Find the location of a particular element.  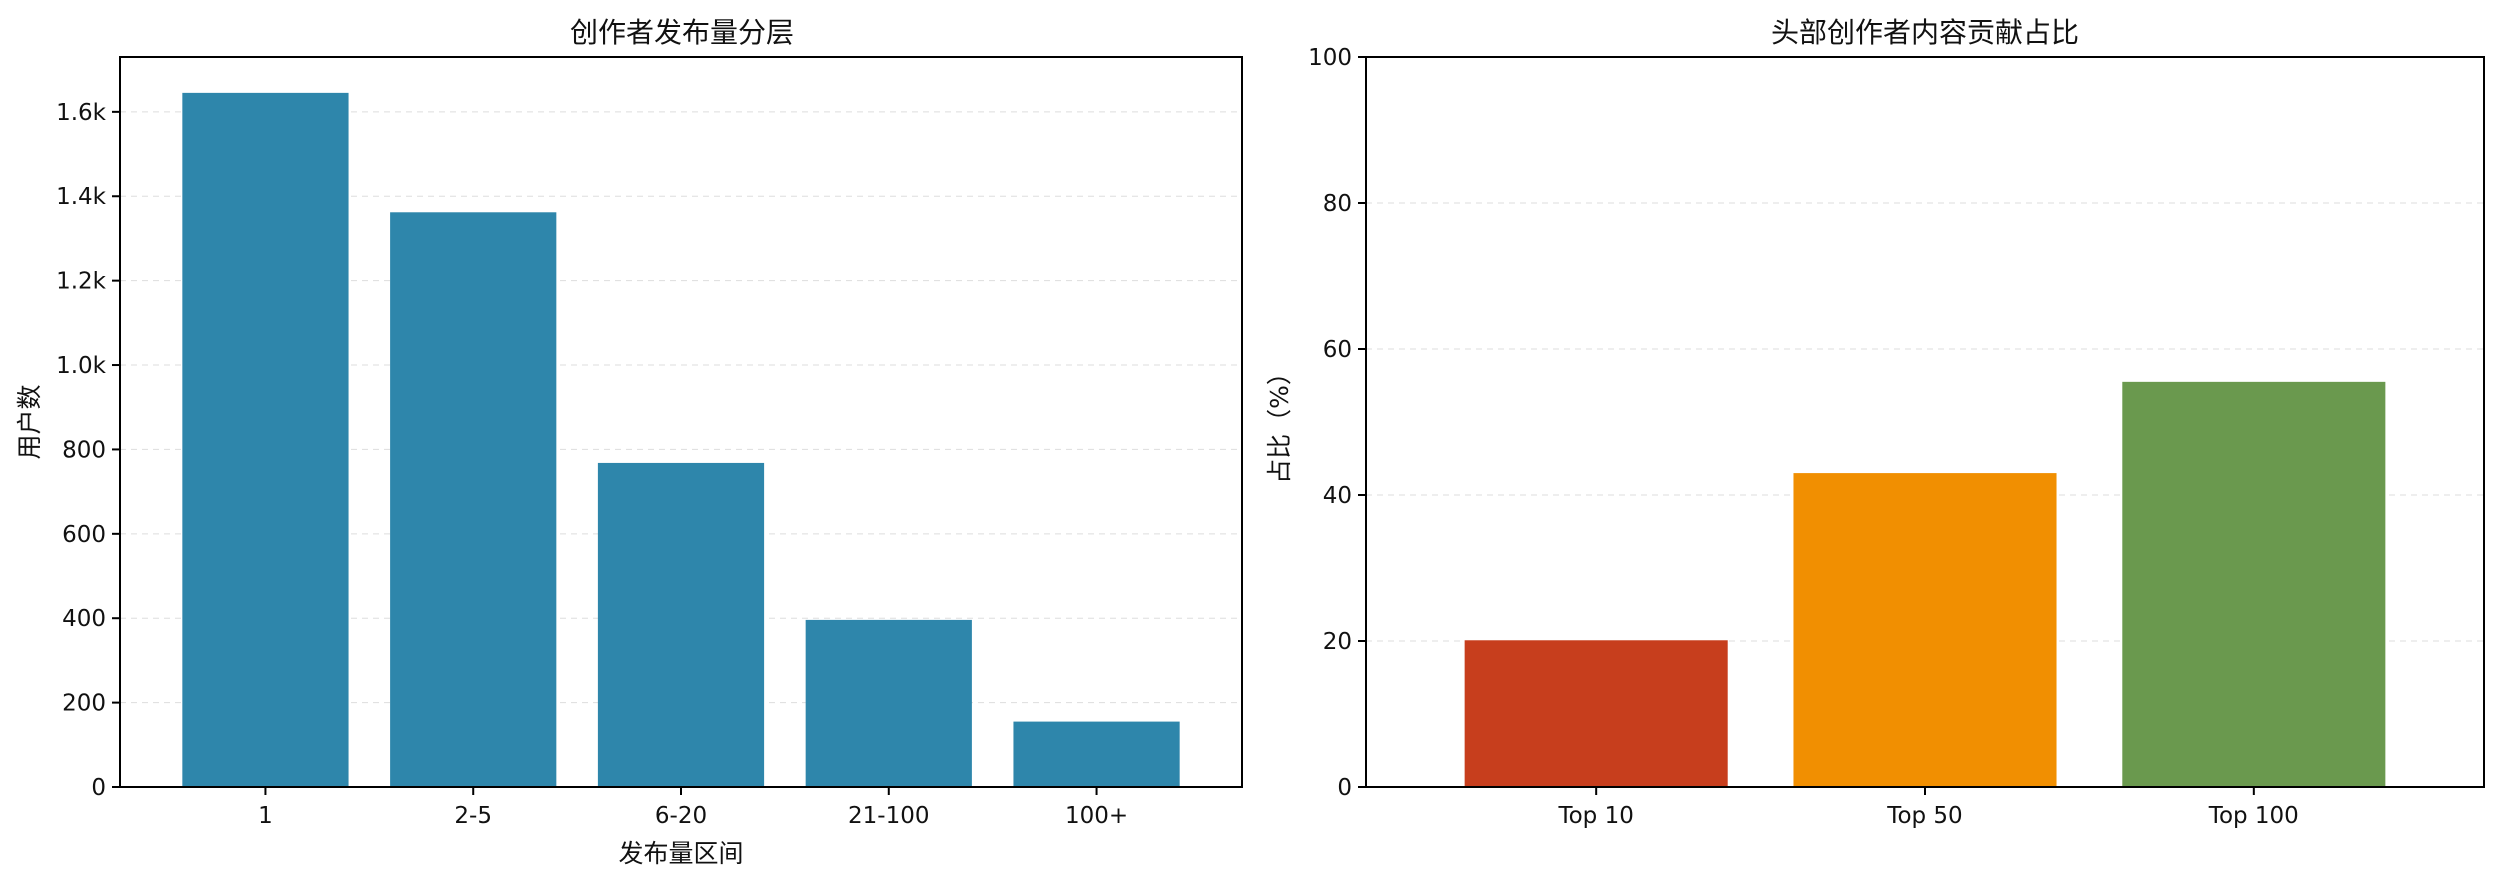

y-tick-label: 1.4k is located at coordinates (81, 197).